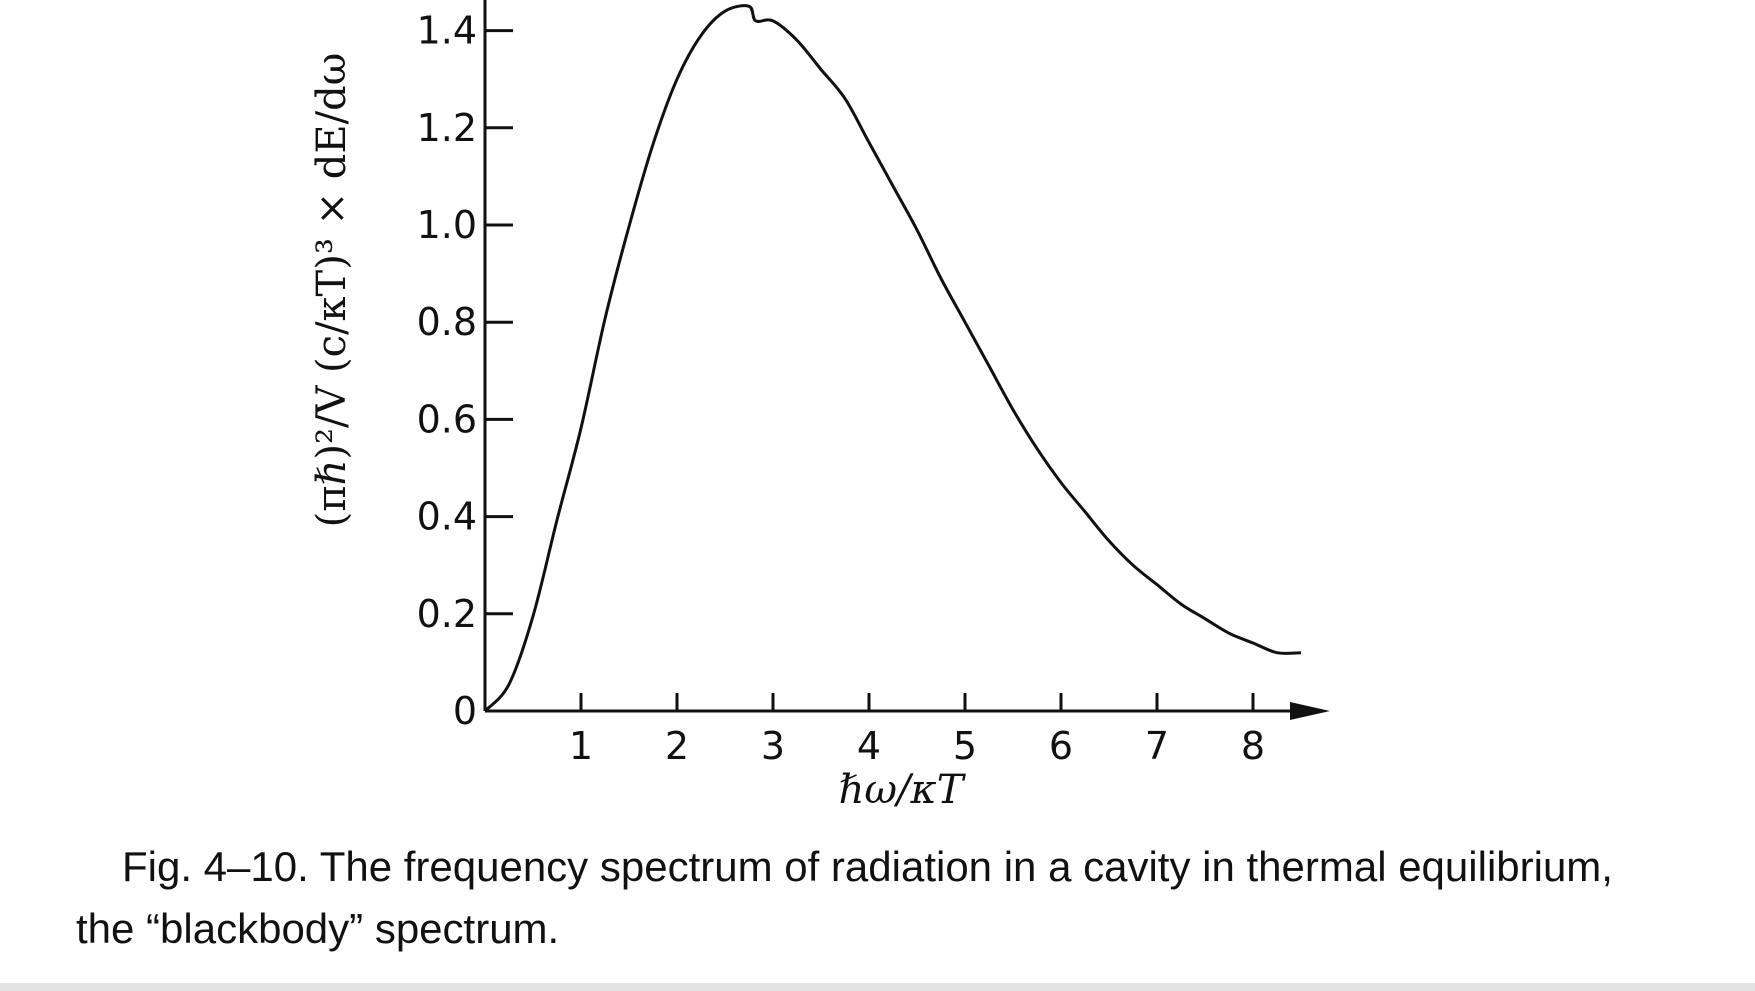  Describe the element at coordinates (903, 790) in the screenshot. I see `x-axis-title: ℏω/κT` at that location.